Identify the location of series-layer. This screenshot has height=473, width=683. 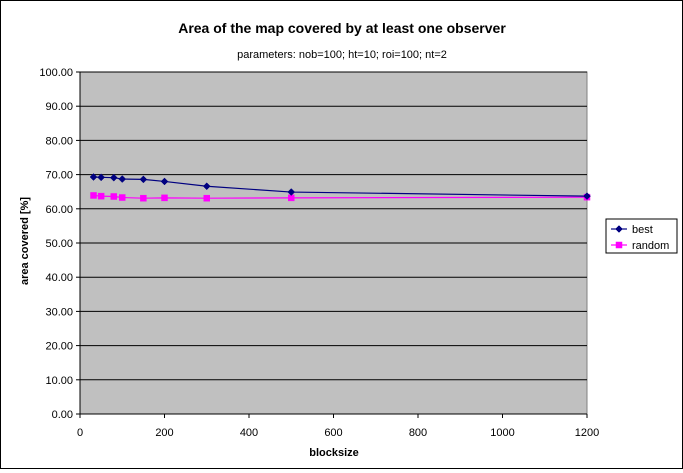
(340, 187).